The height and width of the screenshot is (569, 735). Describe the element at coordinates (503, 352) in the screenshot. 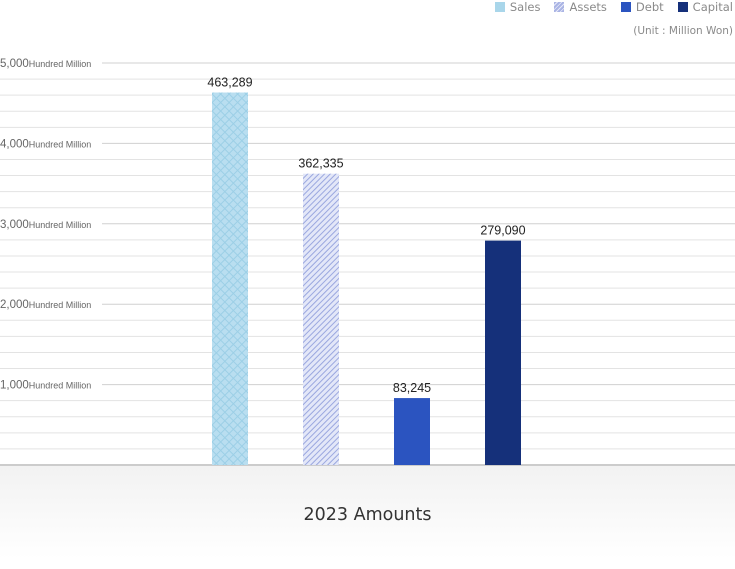

I see `bar-capital` at that location.